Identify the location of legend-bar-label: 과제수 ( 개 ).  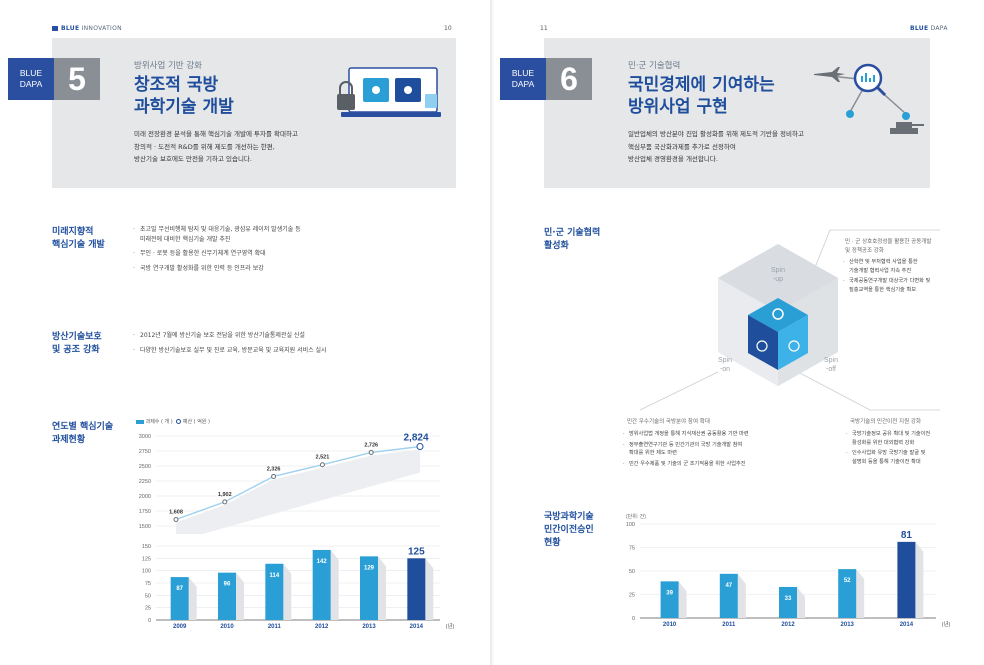
(159, 422).